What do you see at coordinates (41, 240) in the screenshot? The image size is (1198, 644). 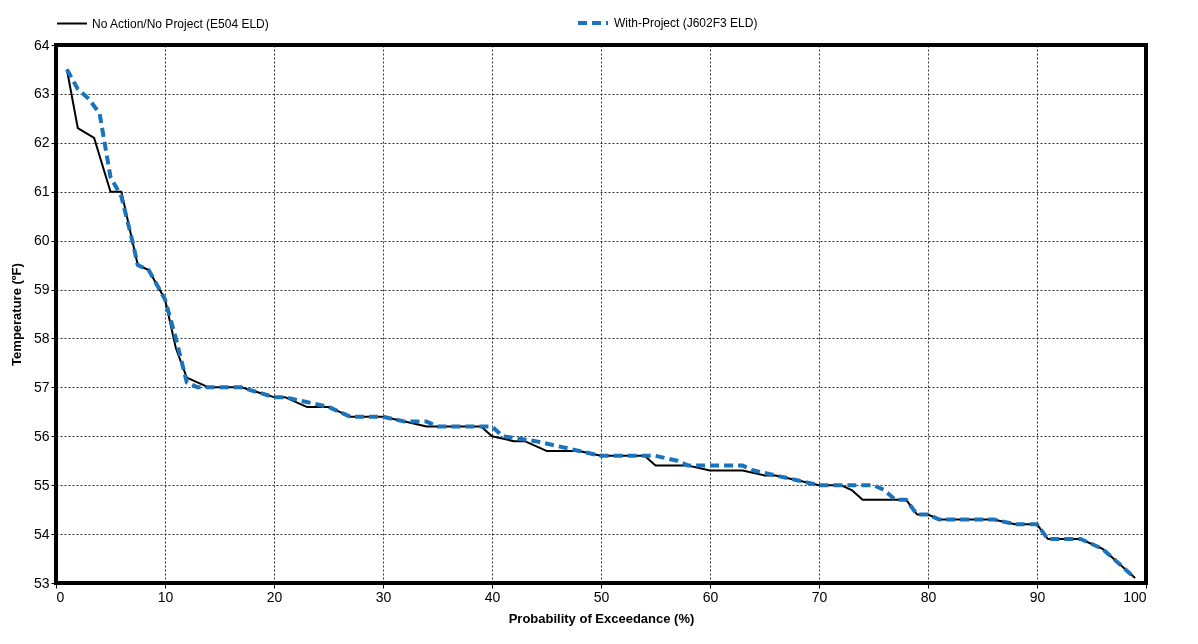 I see `y-tick-label: 60` at bounding box center [41, 240].